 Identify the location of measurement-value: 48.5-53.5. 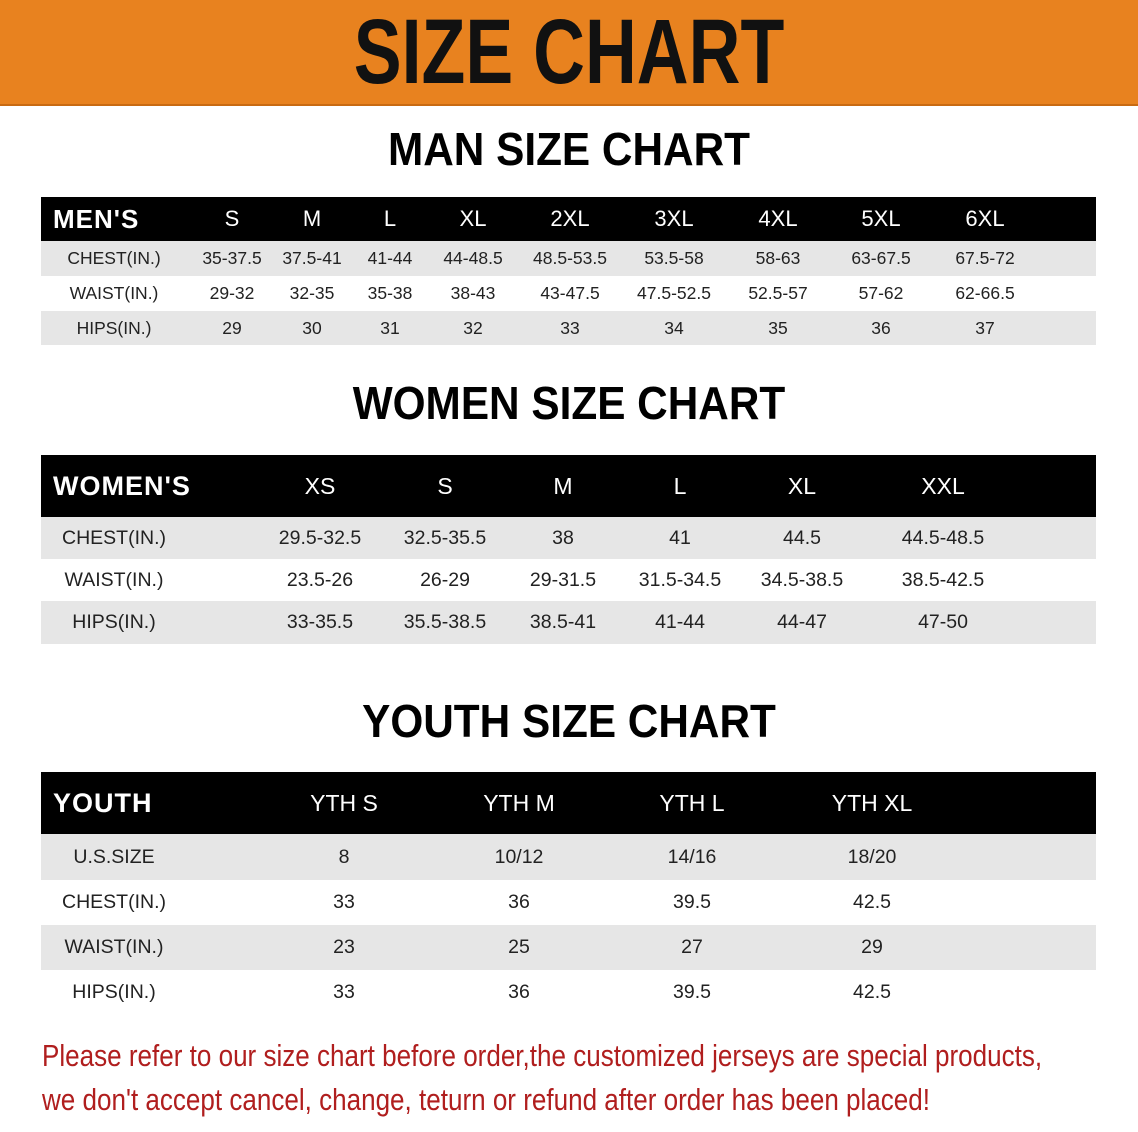
(570, 258).